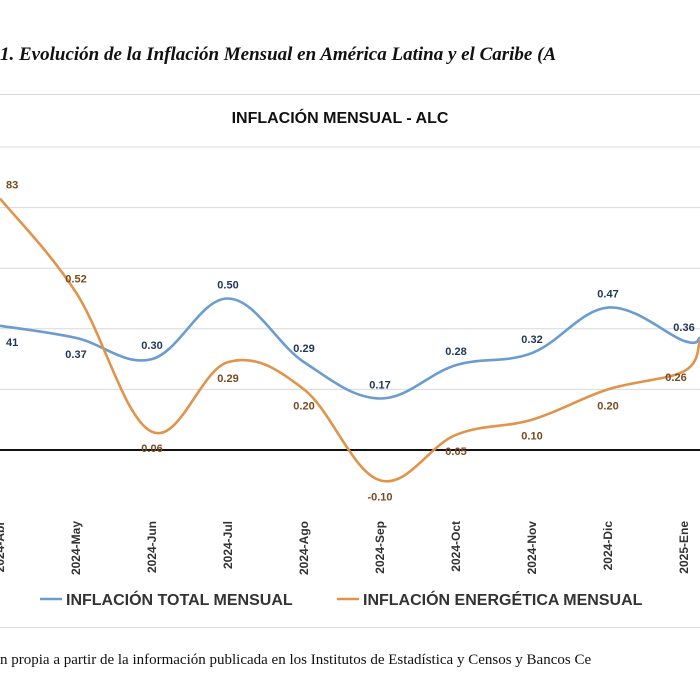 The width and height of the screenshot is (700, 700). What do you see at coordinates (151, 346) in the screenshot?
I see `data-label-0-2: 0.30` at bounding box center [151, 346].